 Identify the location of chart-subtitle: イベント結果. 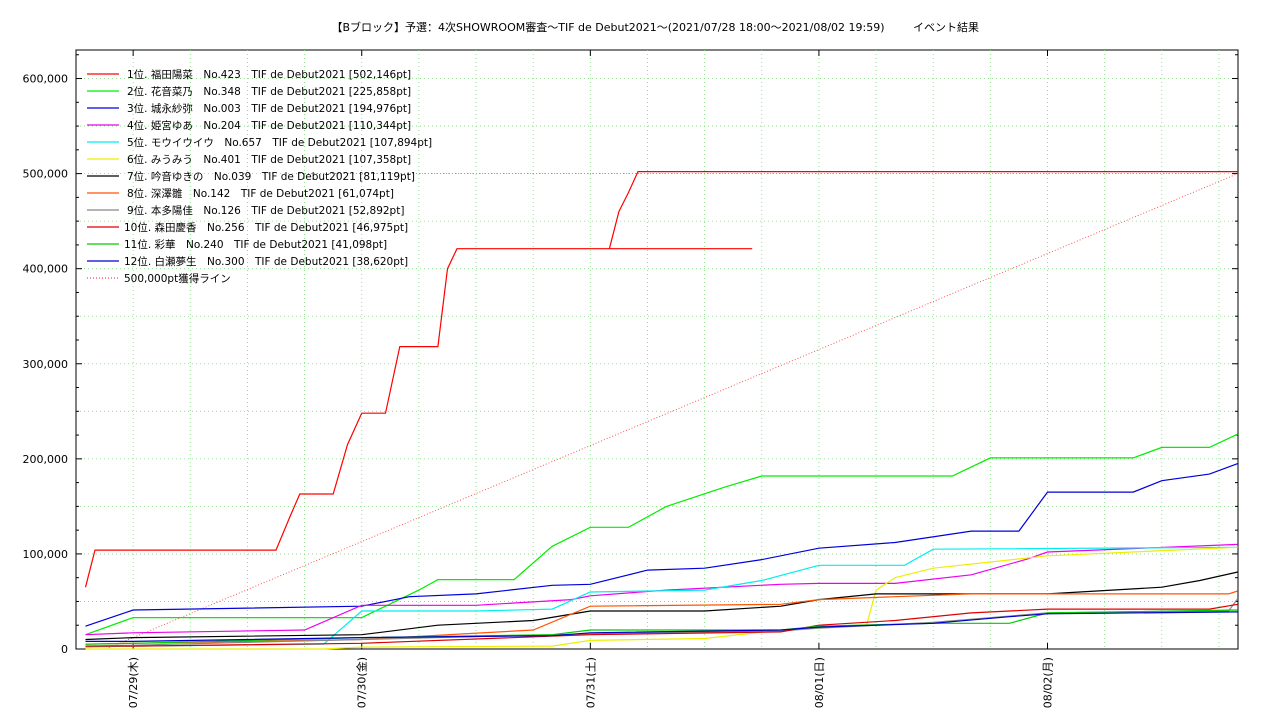
(946, 27).